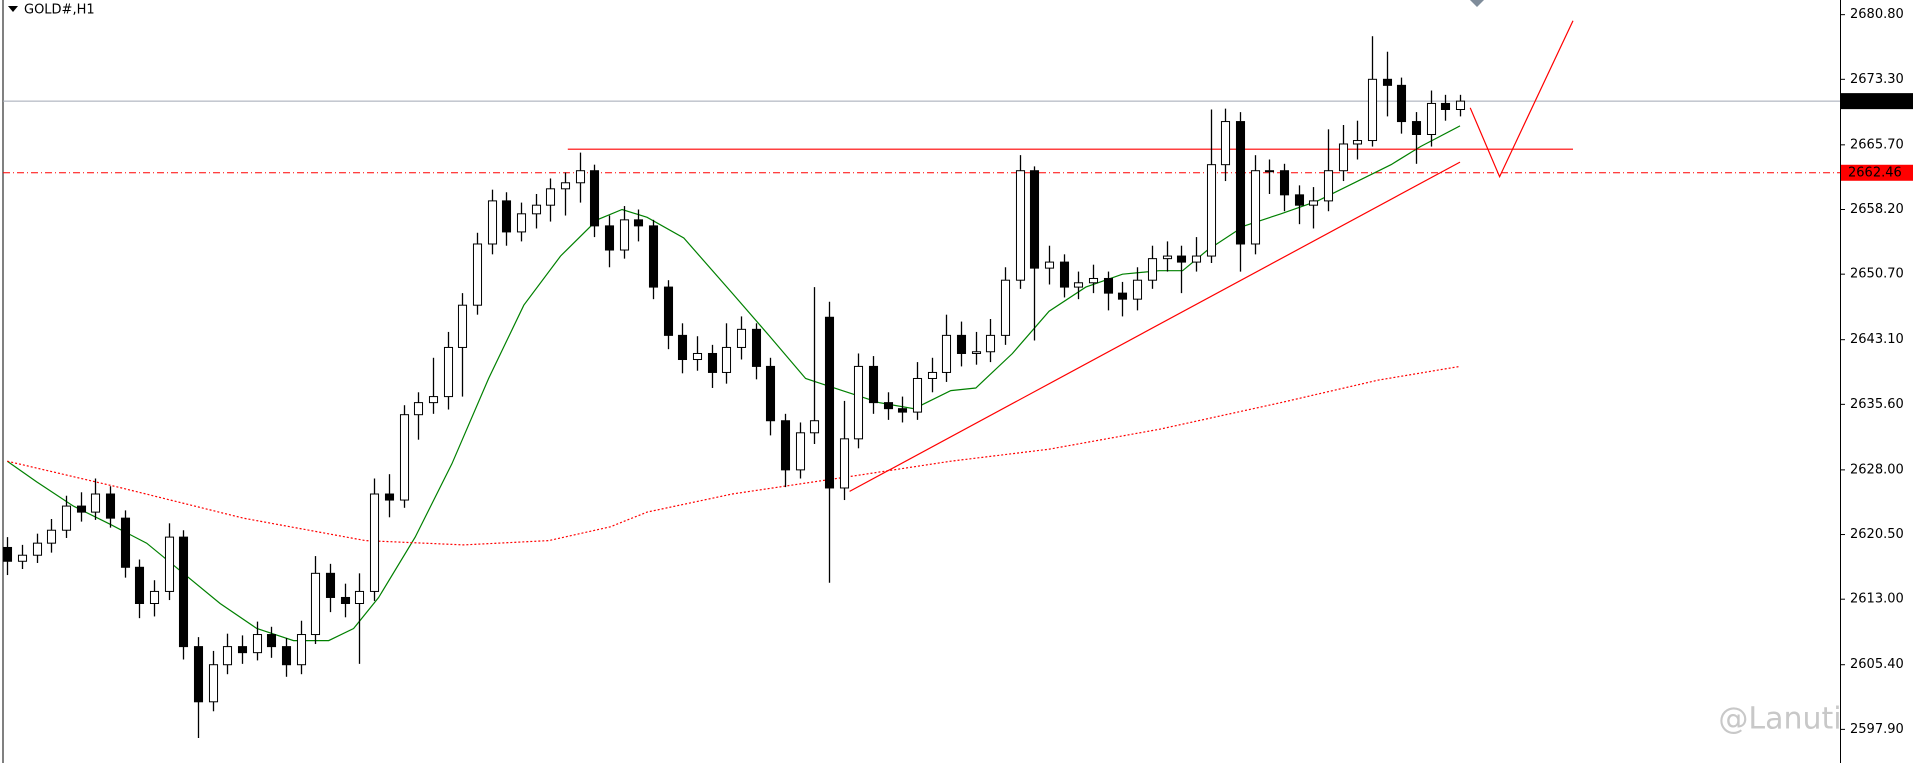  I want to click on y-tick-label: 2597.90, so click(1877, 729).